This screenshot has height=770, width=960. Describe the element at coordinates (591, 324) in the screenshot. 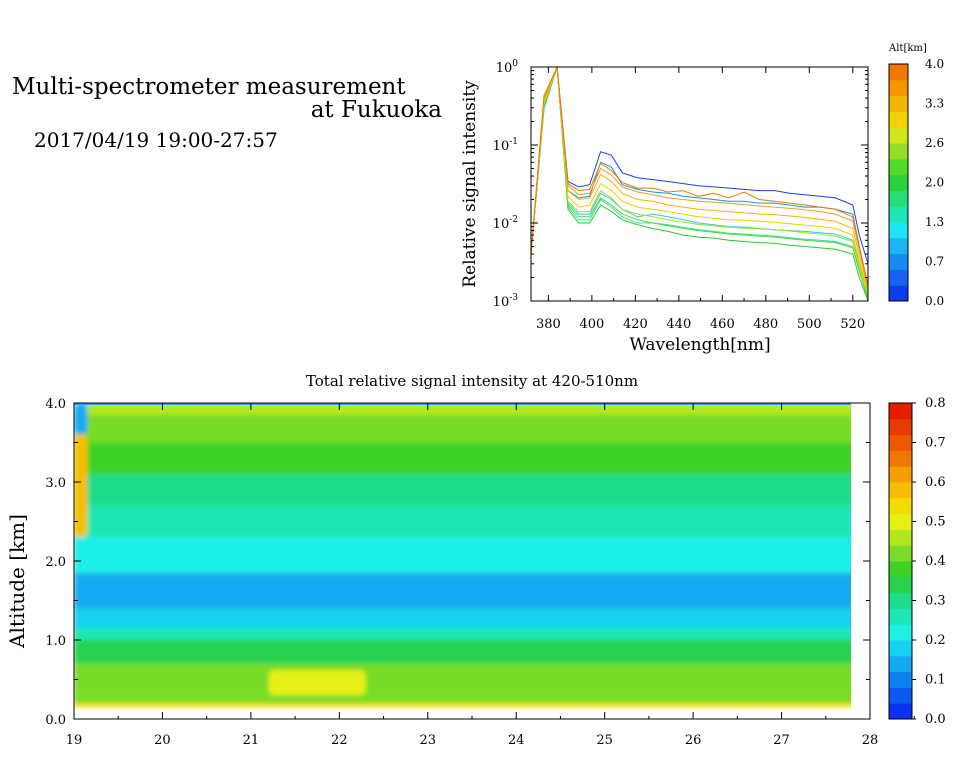

I see `spectrum-x-tick-label: 400` at that location.